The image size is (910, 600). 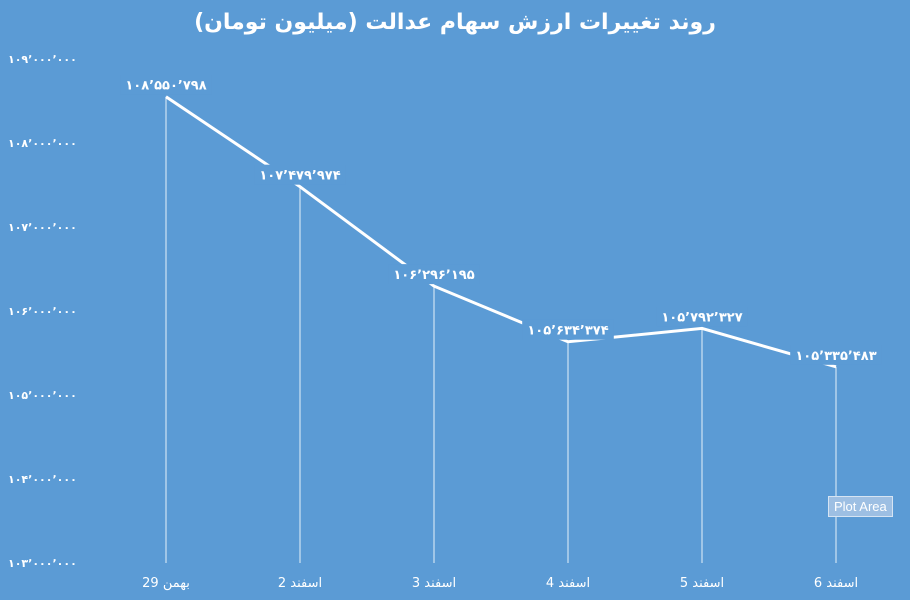 What do you see at coordinates (300, 583) in the screenshot?
I see `x-tick-label: 2 اسفند` at bounding box center [300, 583].